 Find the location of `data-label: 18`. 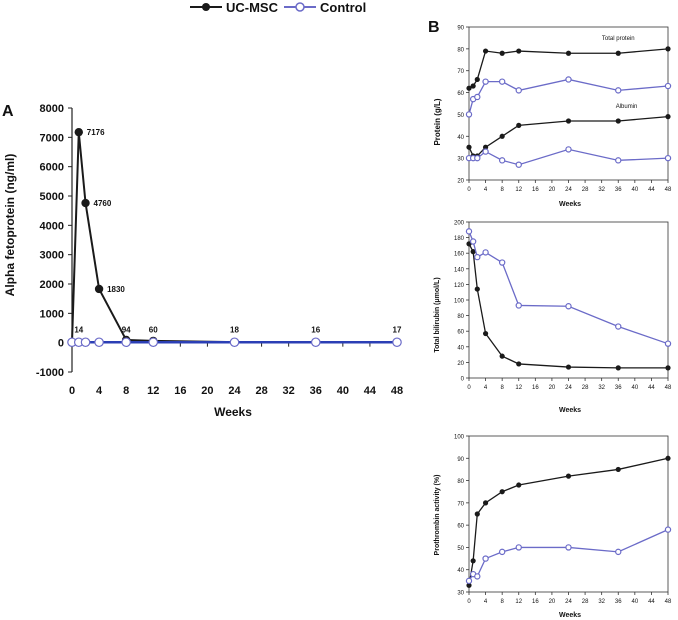

data-label: 18 is located at coordinates (234, 330).